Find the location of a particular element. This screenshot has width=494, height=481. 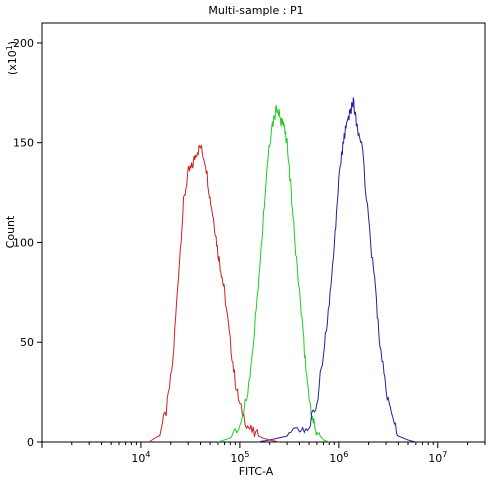

x-tick-label: 10⁵ is located at coordinates (239, 457).